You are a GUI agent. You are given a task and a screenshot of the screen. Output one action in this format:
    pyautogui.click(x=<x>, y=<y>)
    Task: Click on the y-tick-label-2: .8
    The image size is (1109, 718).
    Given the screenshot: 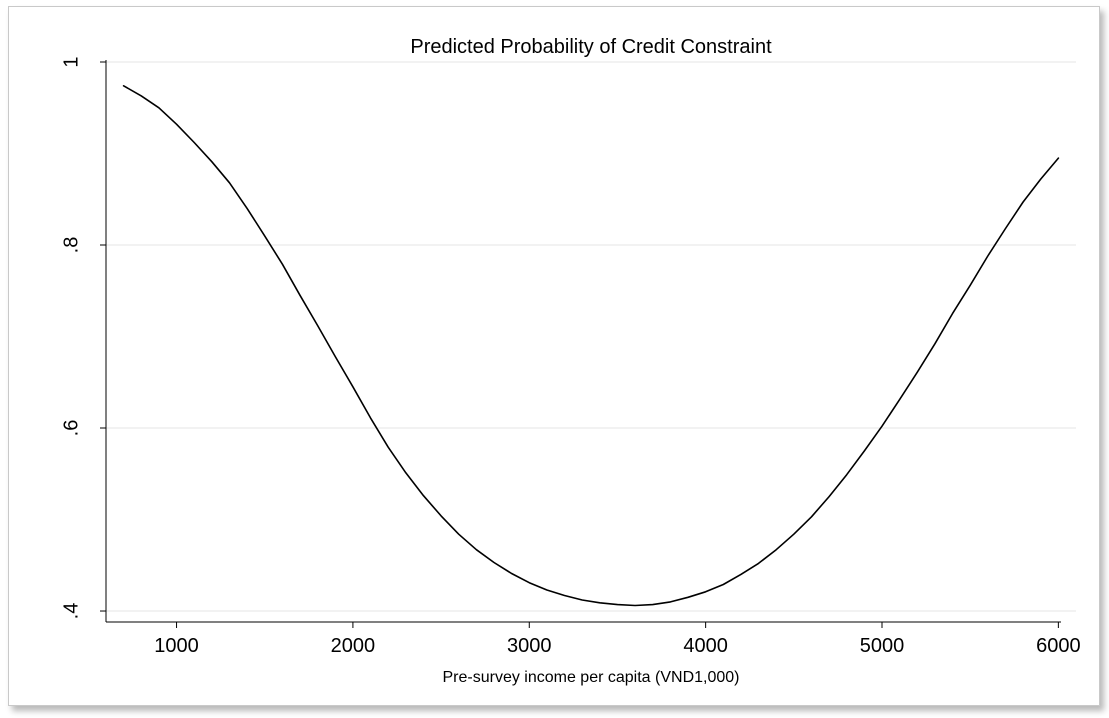 What is the action you would take?
    pyautogui.click(x=71, y=245)
    